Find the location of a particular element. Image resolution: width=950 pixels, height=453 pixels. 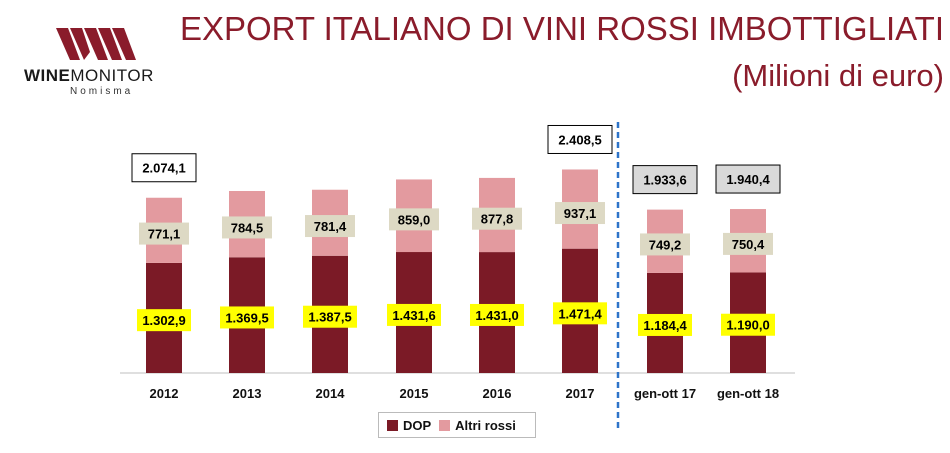

legend-item-dop: DOP is located at coordinates (409, 425).